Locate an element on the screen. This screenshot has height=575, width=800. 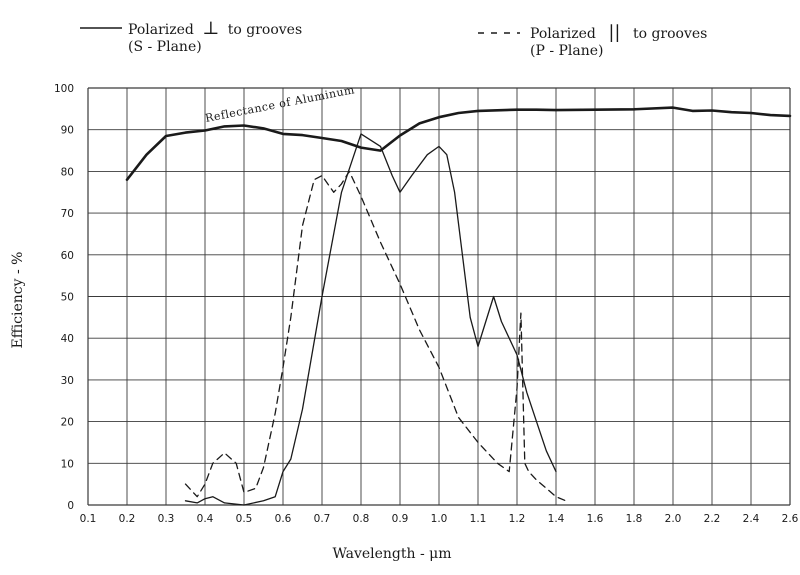
reflectance-annotation: Reflectance of Aluminum is located at coordinates (280, 104).